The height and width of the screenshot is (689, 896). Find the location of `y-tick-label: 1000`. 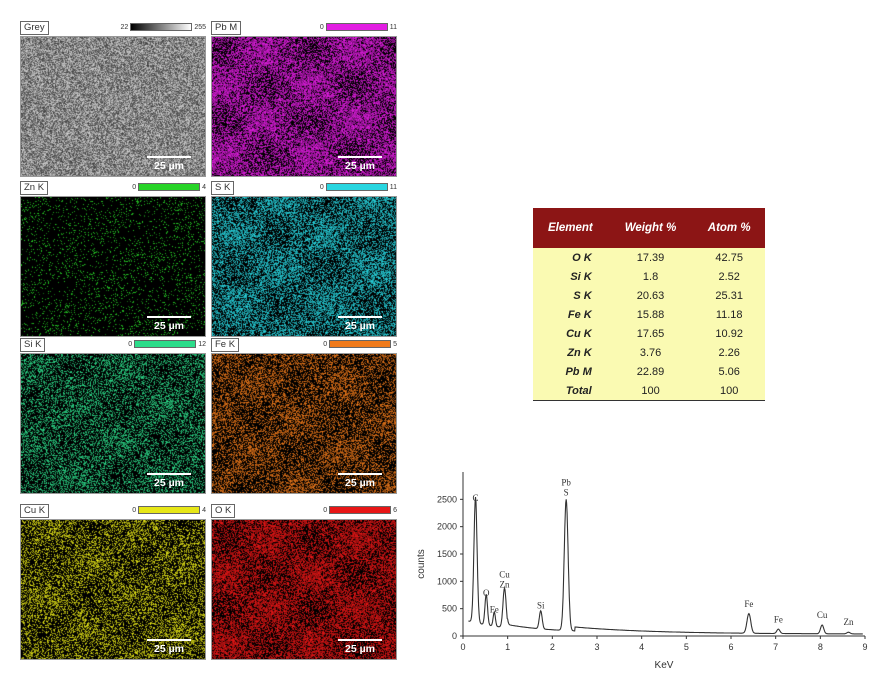

y-tick-label: 1000 is located at coordinates (447, 581).